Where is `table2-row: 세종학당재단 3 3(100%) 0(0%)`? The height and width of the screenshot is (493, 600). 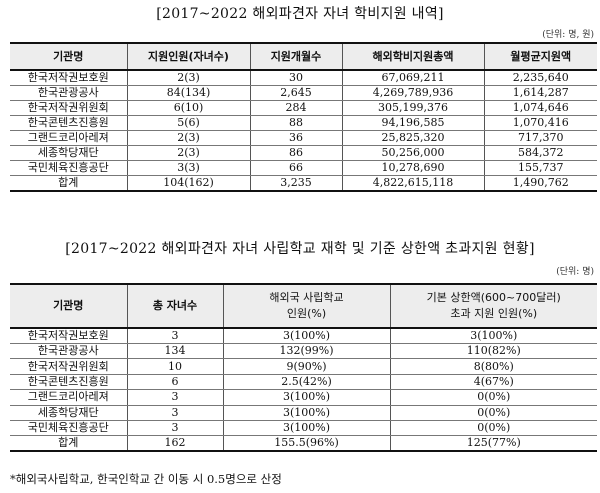
table2-row: 세종학당재단 3 3(100%) 0(0%) is located at coordinates (303, 413).